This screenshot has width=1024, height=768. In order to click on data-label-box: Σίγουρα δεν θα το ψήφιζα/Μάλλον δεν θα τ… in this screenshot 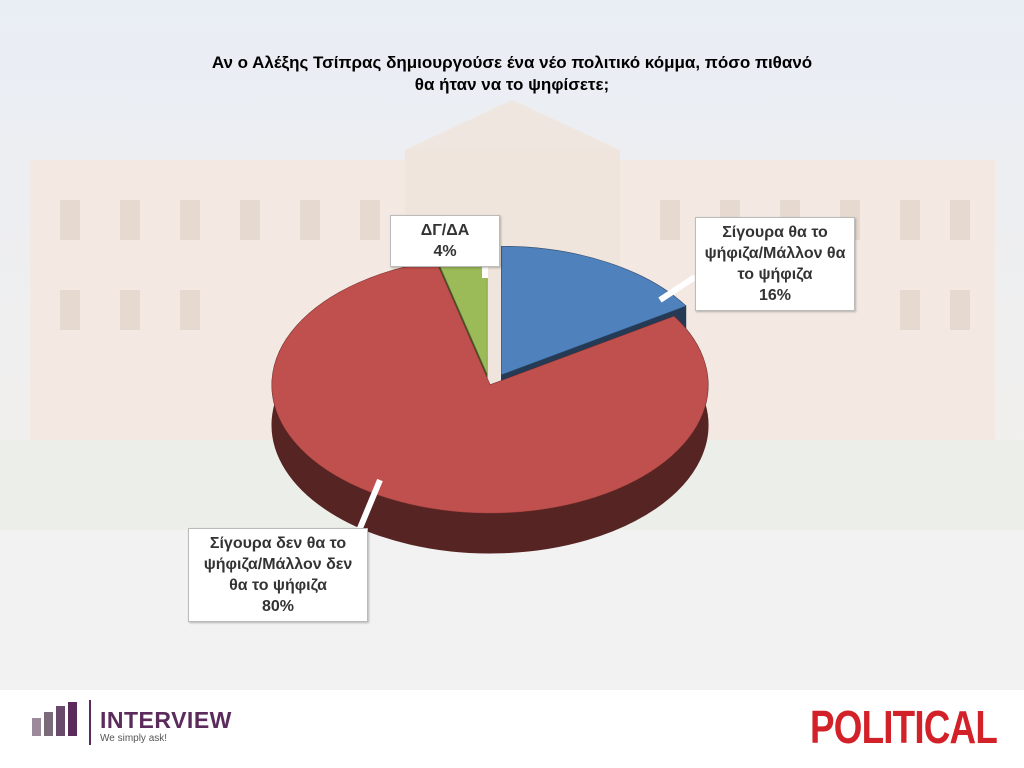, I will do `click(278, 575)`.